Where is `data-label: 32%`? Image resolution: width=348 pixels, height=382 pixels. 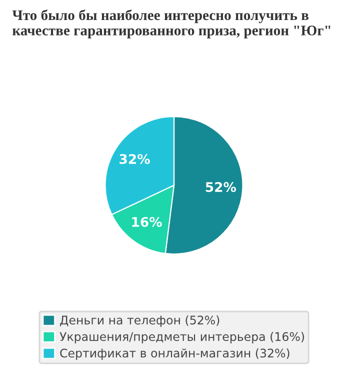 data-label: 32% is located at coordinates (135, 159).